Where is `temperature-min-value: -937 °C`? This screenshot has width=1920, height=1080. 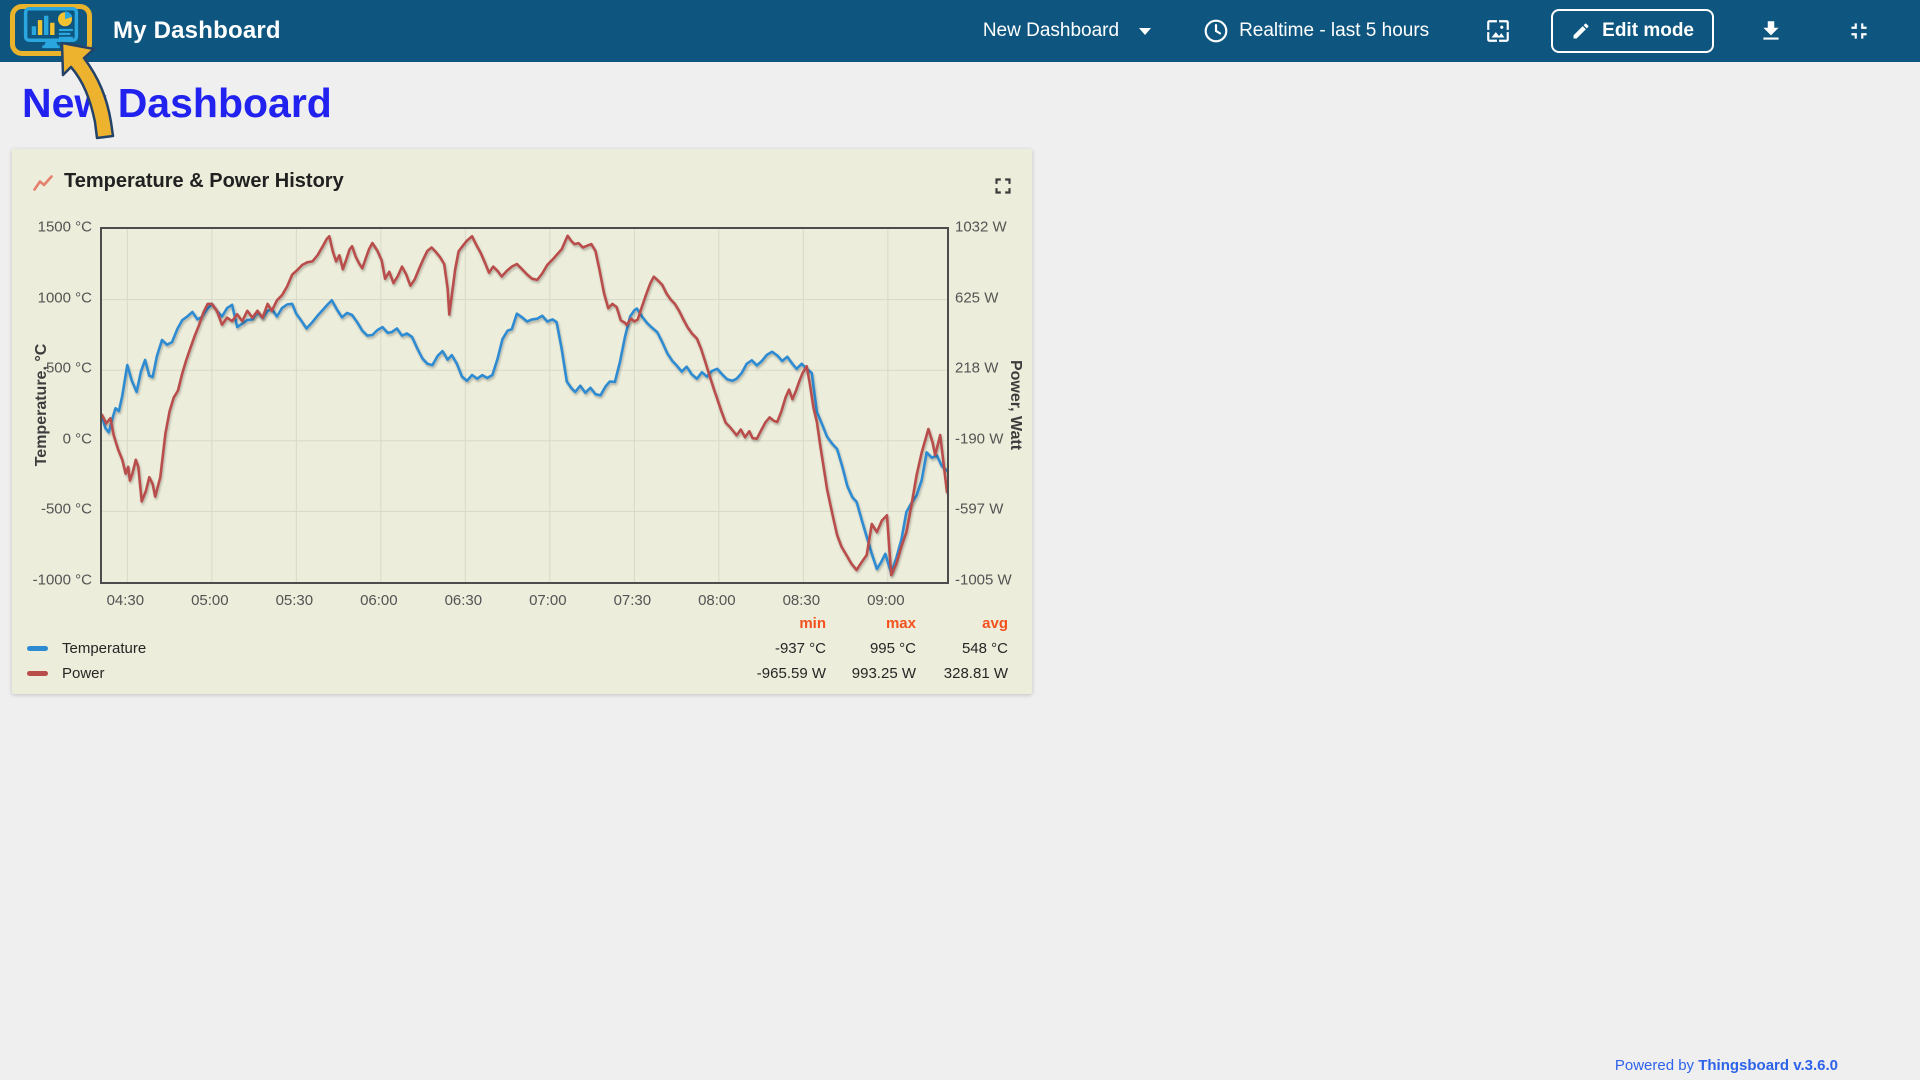 temperature-min-value: -937 °C is located at coordinates (800, 648).